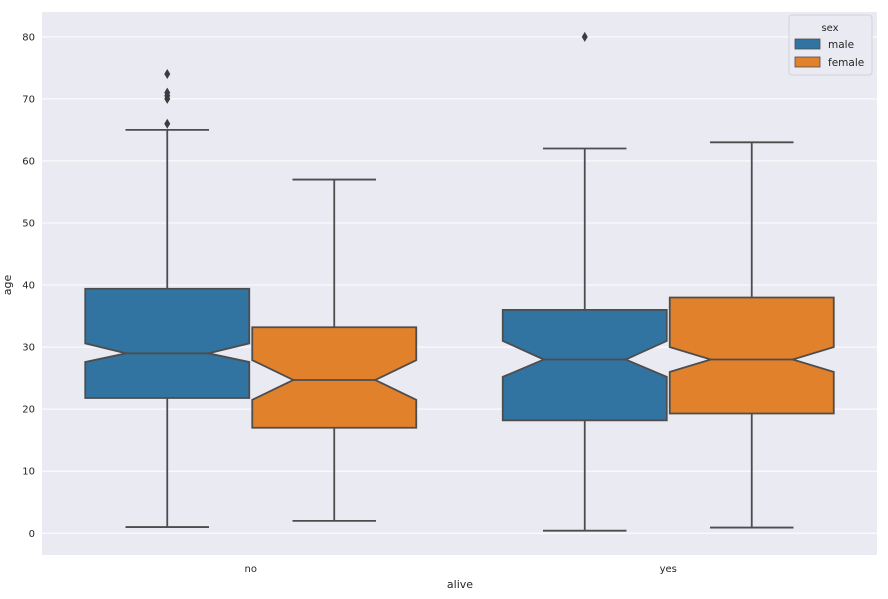  I want to click on x-tick-label: no, so click(251, 569).